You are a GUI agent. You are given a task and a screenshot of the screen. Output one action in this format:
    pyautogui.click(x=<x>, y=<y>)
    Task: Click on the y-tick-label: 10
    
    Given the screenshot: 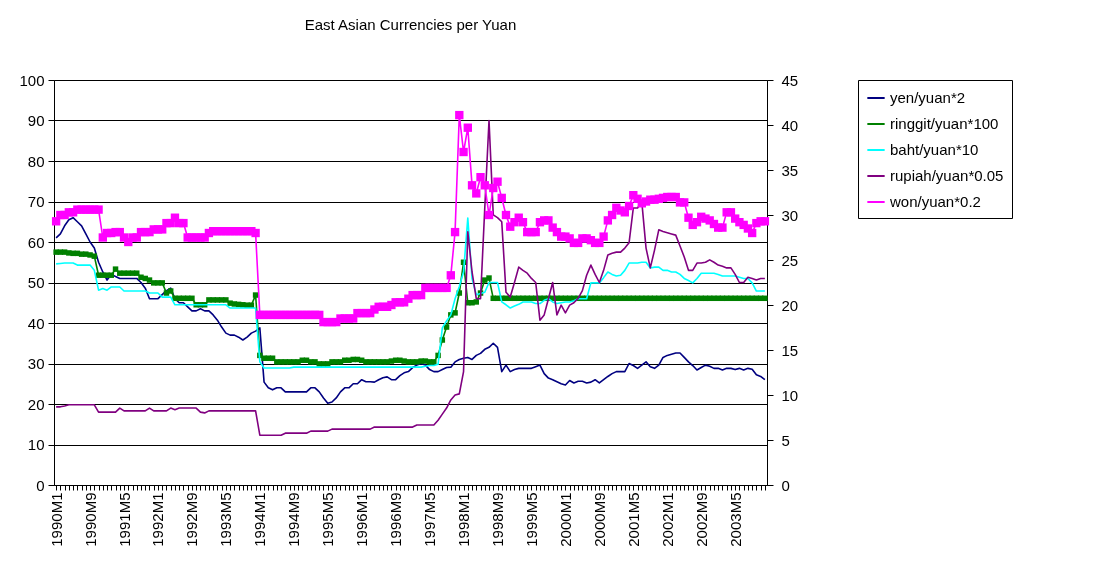 What is the action you would take?
    pyautogui.click(x=36, y=444)
    